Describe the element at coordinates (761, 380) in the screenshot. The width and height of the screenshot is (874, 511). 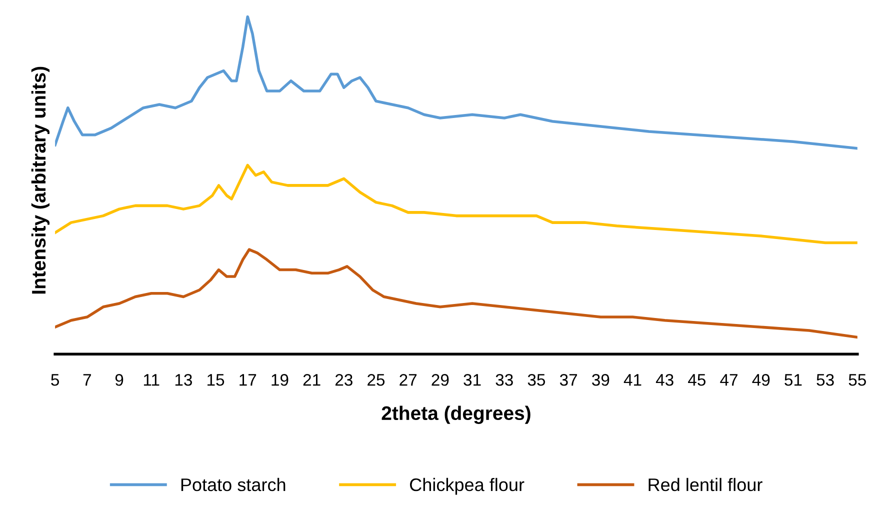
I see `x-tick-label: 49` at that location.